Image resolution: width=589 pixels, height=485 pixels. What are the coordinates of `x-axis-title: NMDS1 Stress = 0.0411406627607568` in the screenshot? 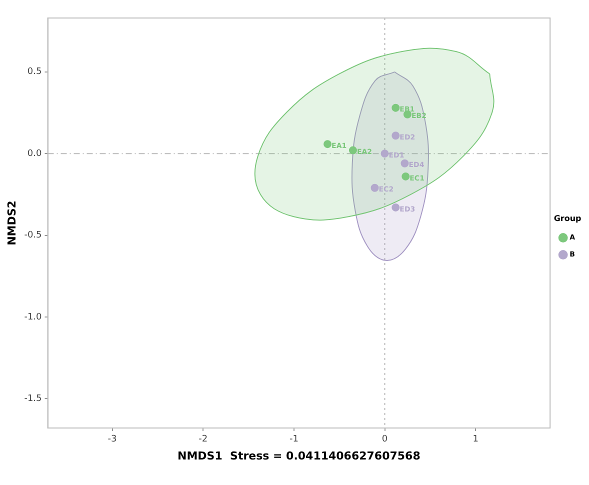 It's located at (298, 455).